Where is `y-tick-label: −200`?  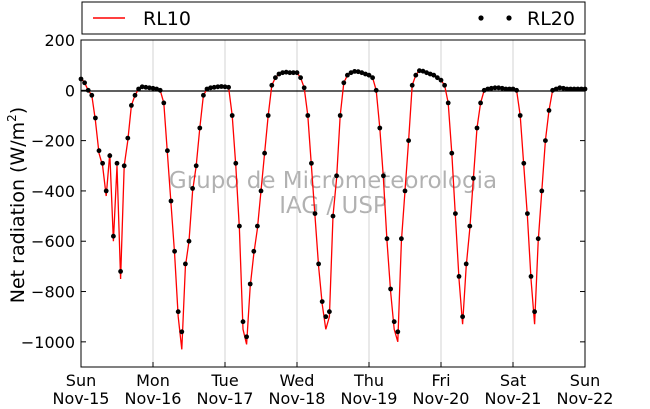 y-tick-label: −200 is located at coordinates (53, 141).